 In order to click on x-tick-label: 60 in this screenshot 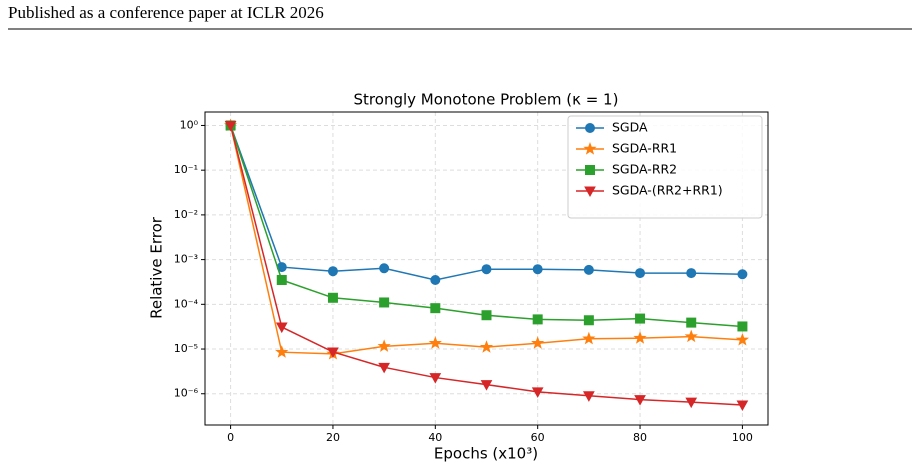, I will do `click(538, 437)`.